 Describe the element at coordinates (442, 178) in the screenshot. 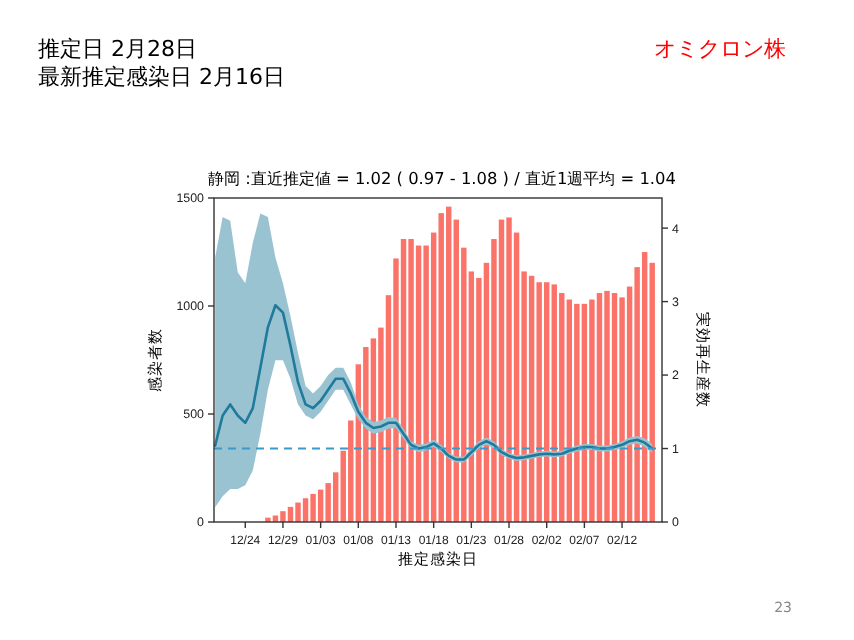

I see `chart-title: 静岡 :直近推定値 = 1.02 ( 0.97 - 1.08 ) / 直近1週平均 = 1.04` at that location.